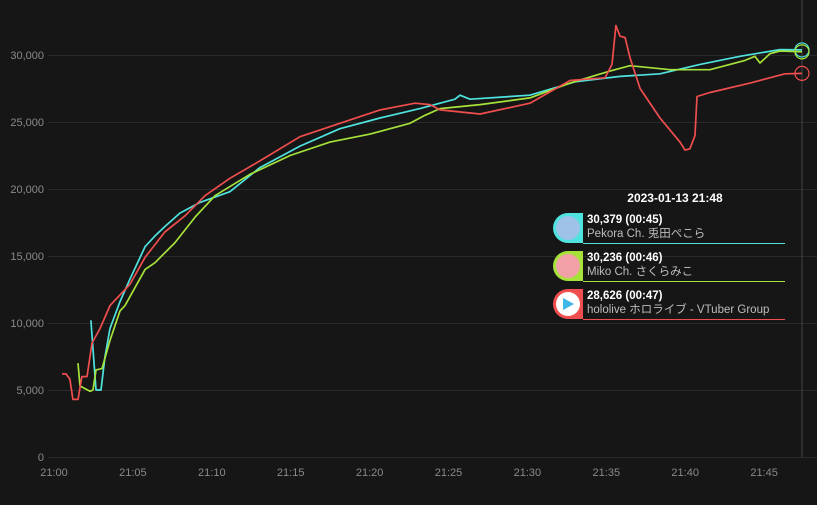 The height and width of the screenshot is (505, 817). What do you see at coordinates (605, 220) in the screenshot?
I see `tooltip-value: 30,379` at bounding box center [605, 220].